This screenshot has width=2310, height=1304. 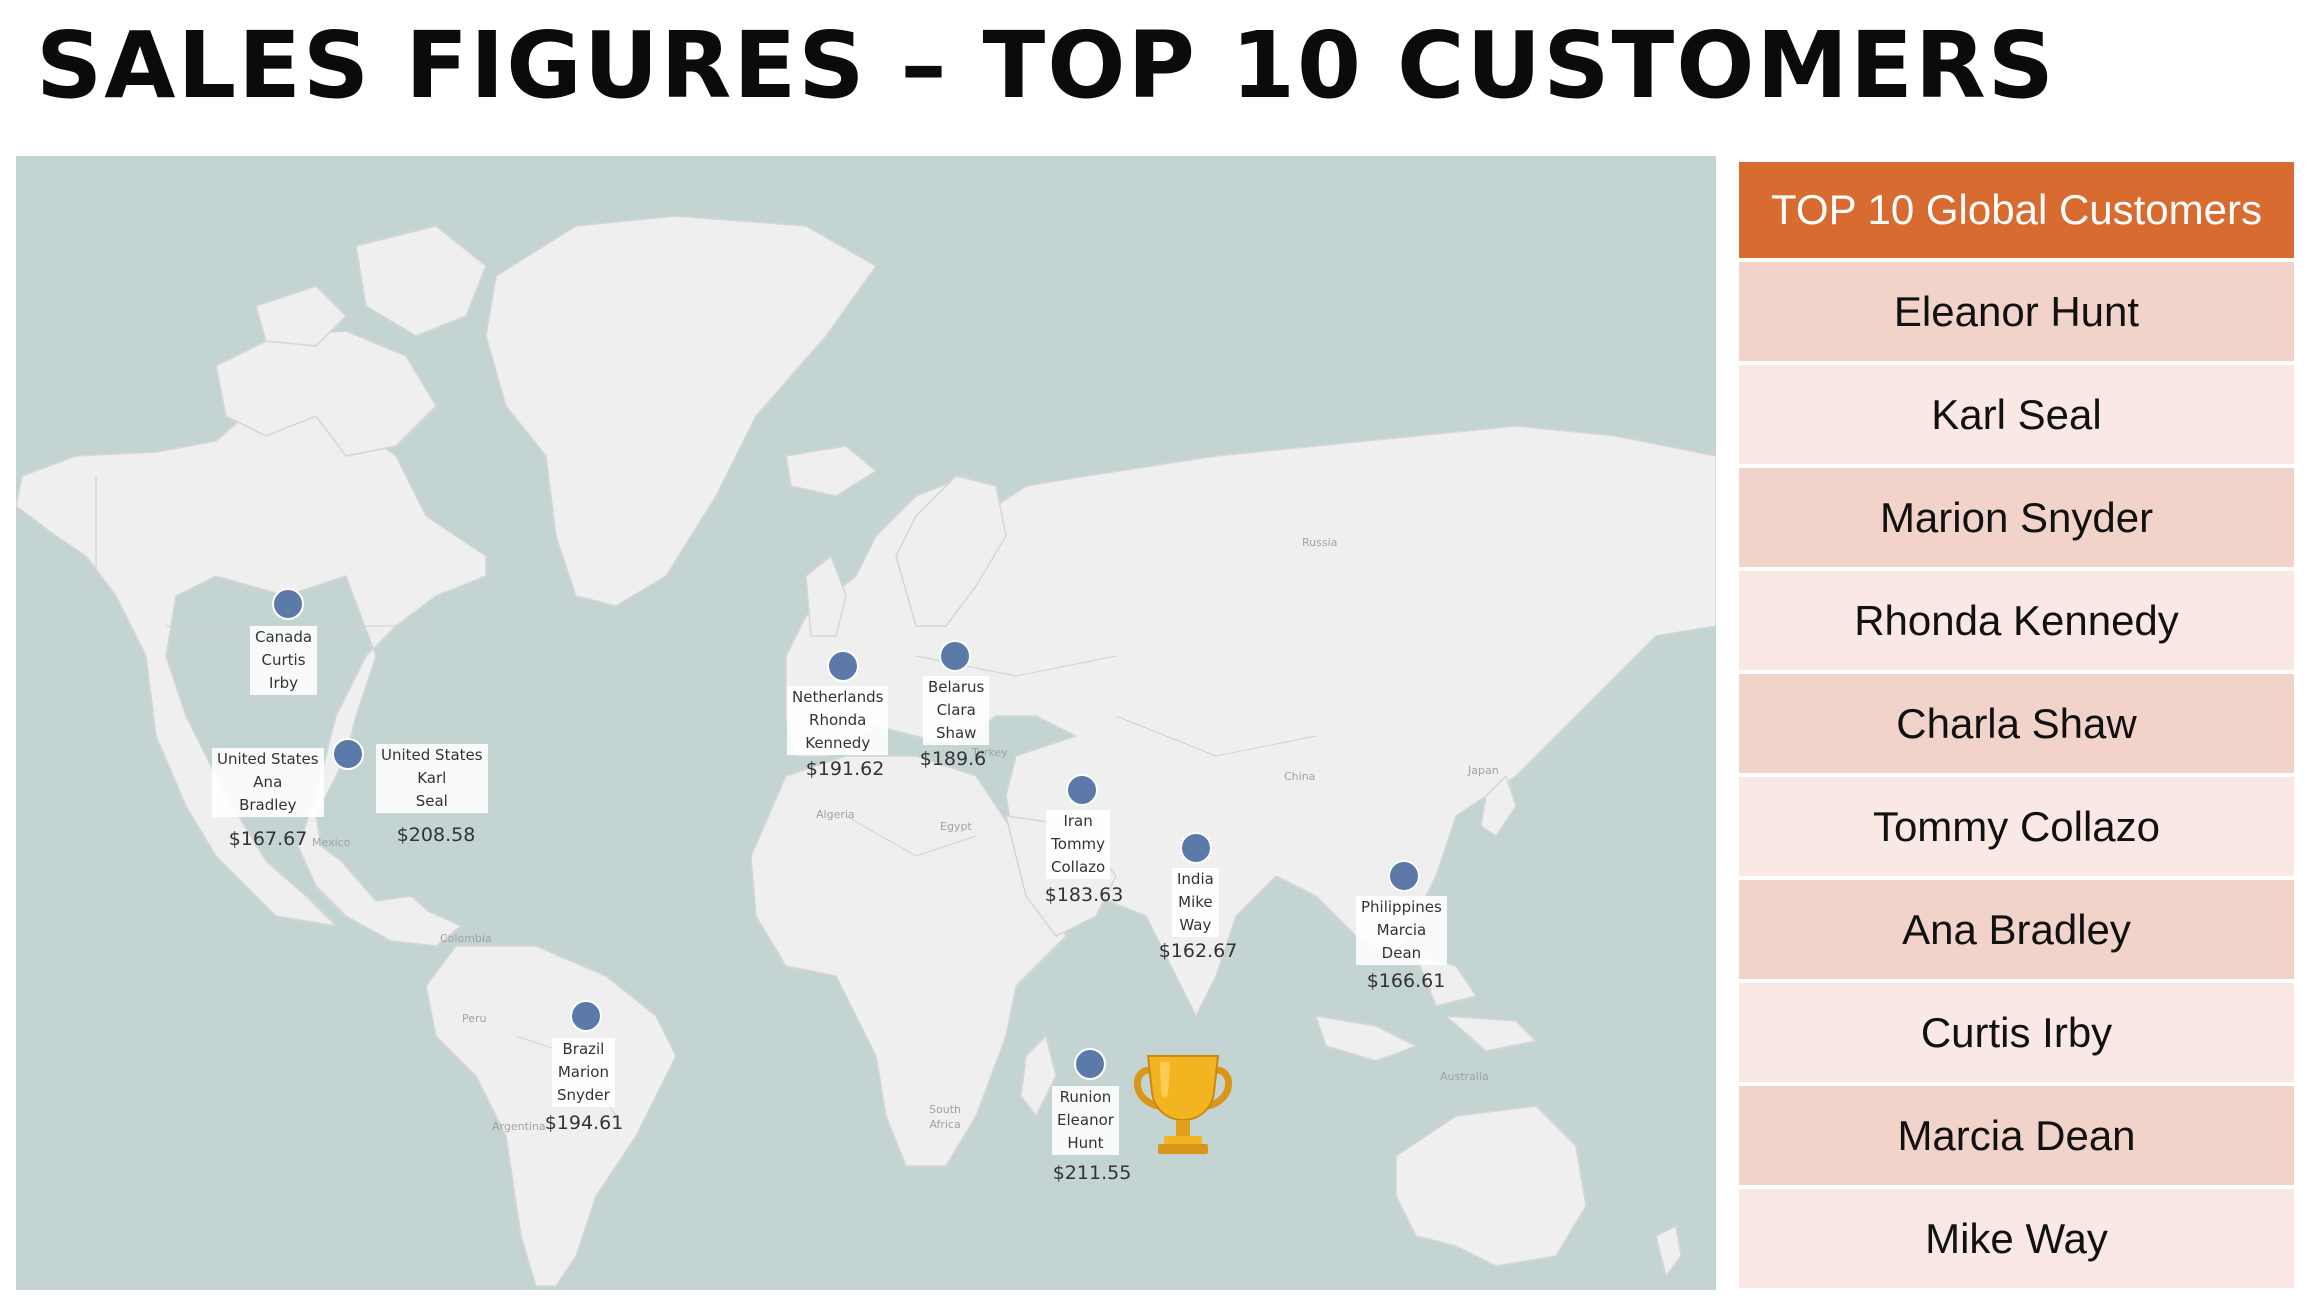 I want to click on land-north-america, so click(x=251, y=666).